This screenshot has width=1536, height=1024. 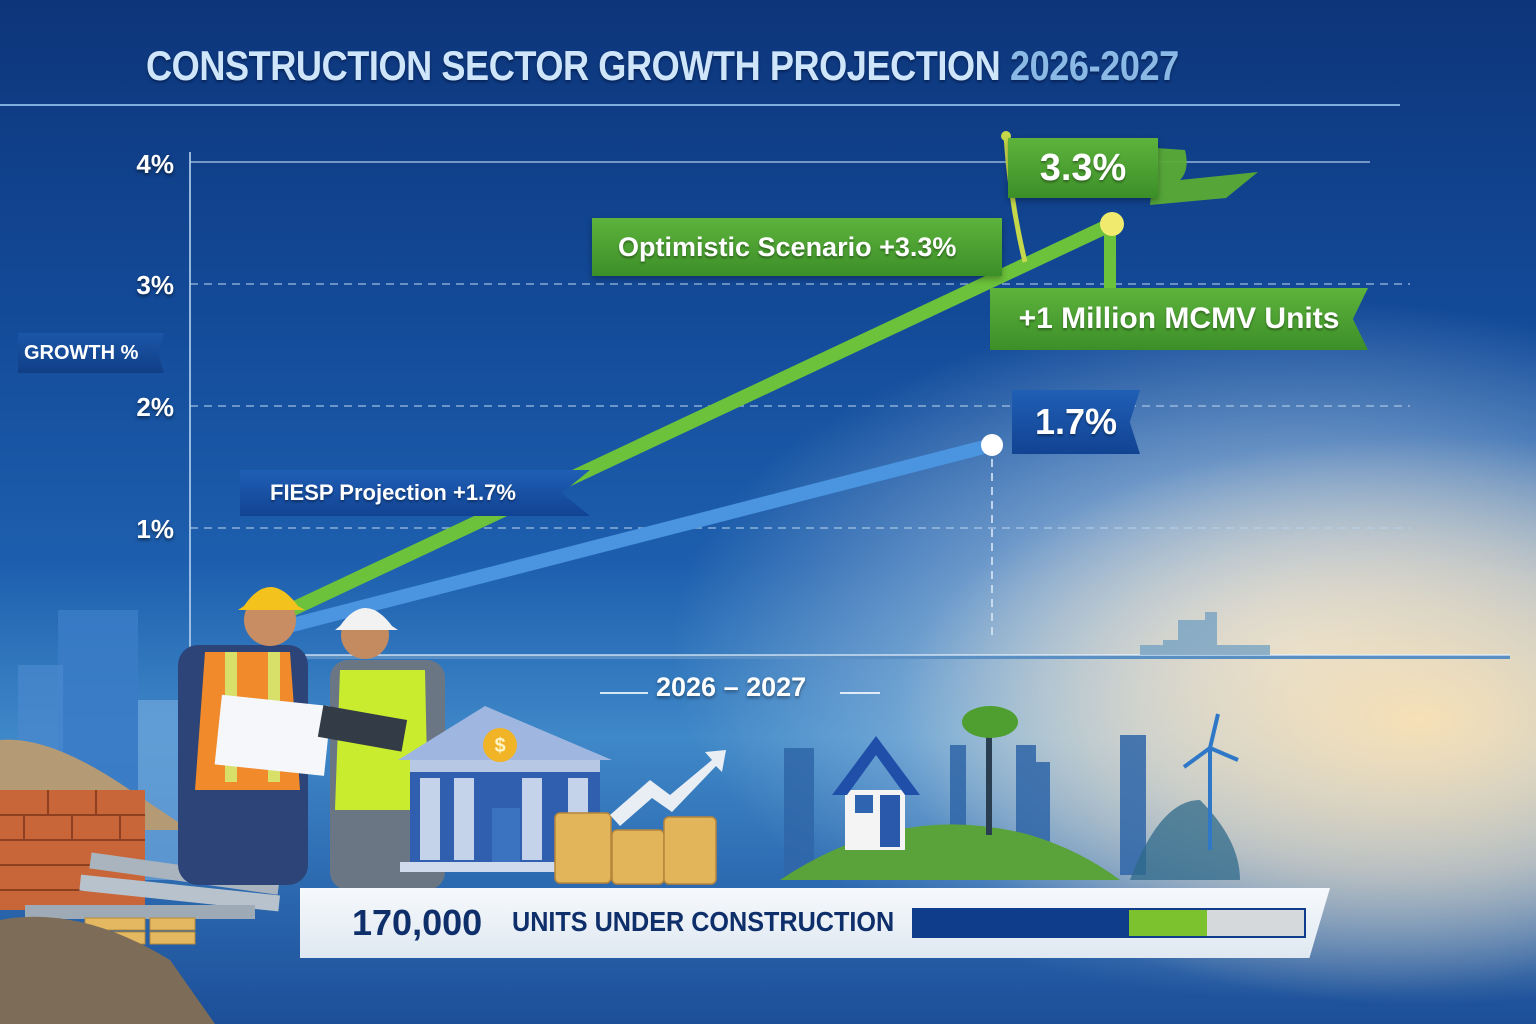 I want to click on x-axis-label: 2026 – 2027, so click(x=731, y=687).